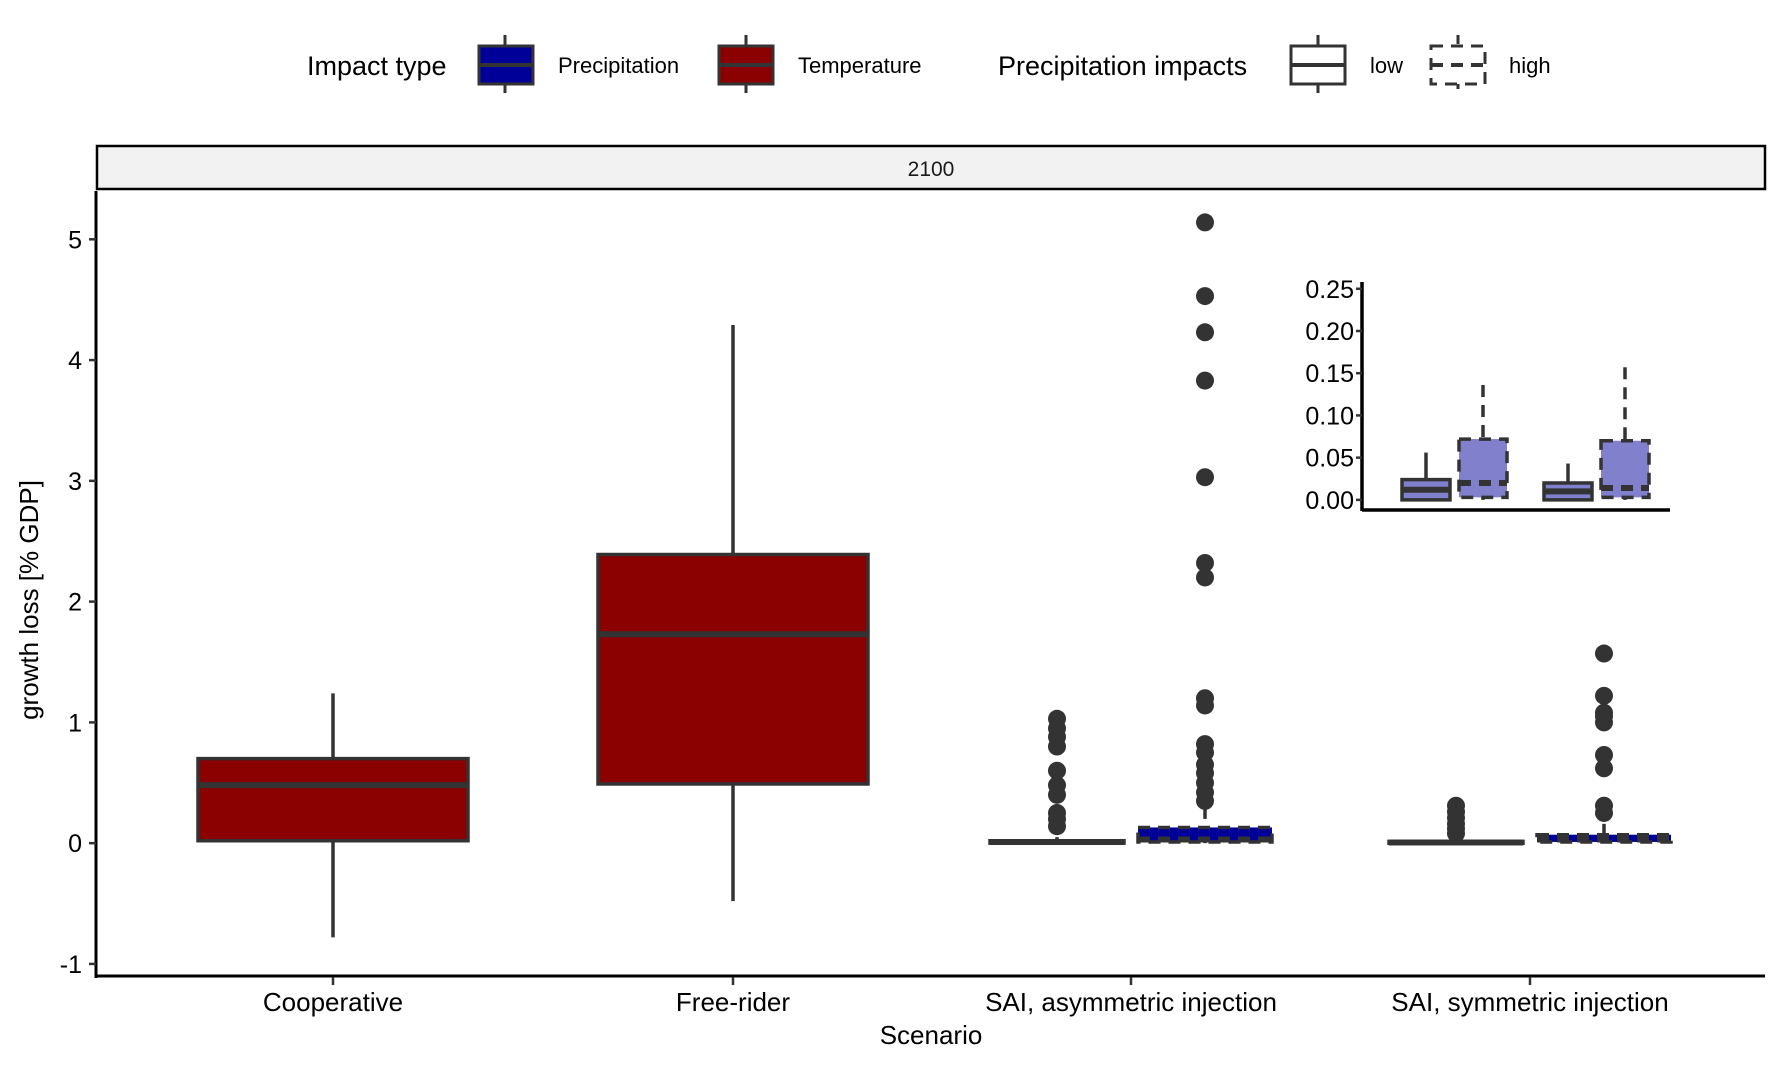 The image size is (1771, 1067). I want to click on legend-key-temperature, so click(746, 64).